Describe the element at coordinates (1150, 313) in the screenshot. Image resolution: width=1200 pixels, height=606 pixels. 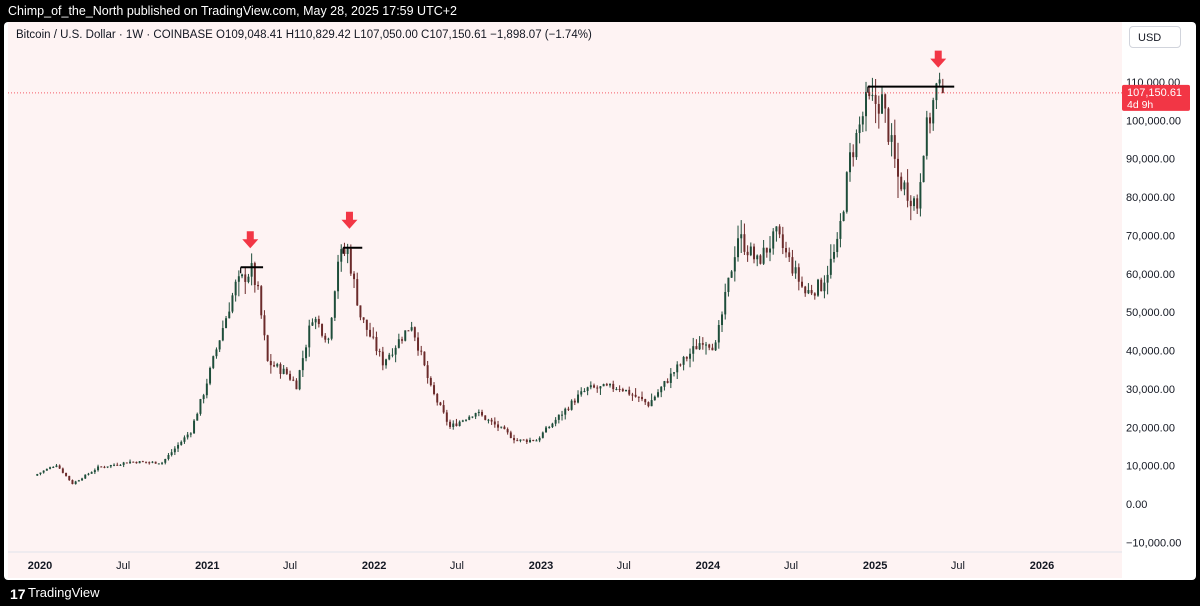
I see `y-tick-label: 50,000.00` at that location.